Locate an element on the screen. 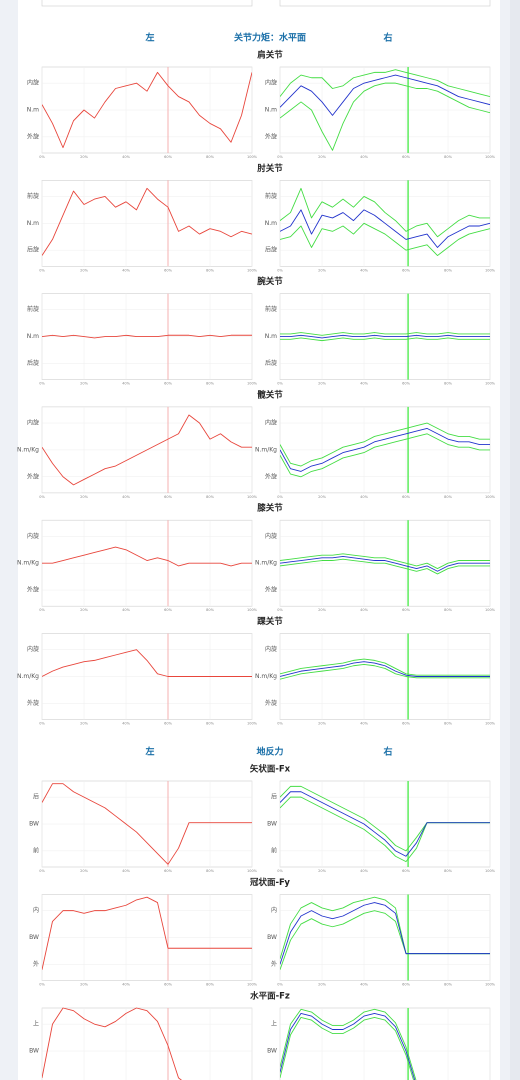 The width and height of the screenshot is (520, 1080). y-tick-label: 前 is located at coordinates (274, 850).